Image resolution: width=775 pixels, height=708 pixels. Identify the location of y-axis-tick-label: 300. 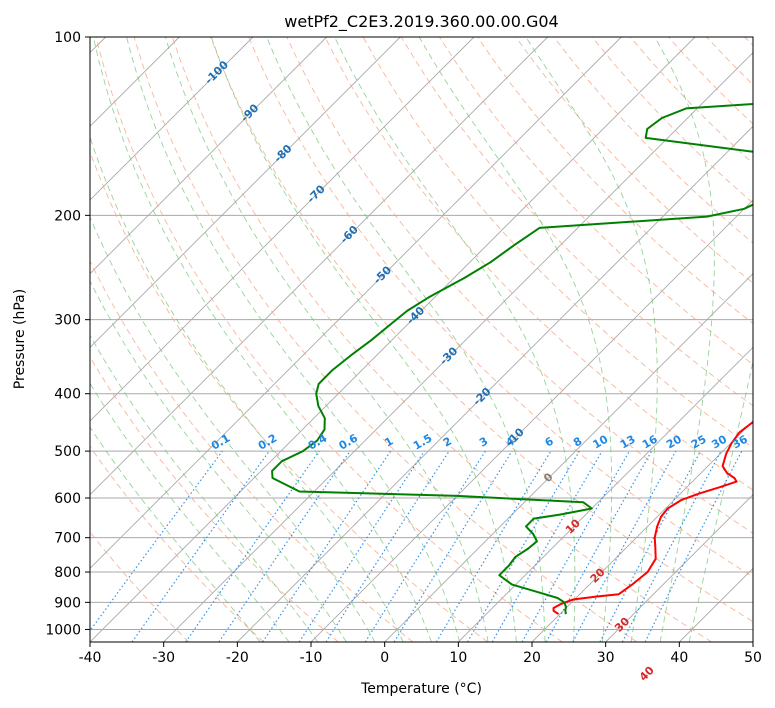
(67, 321).